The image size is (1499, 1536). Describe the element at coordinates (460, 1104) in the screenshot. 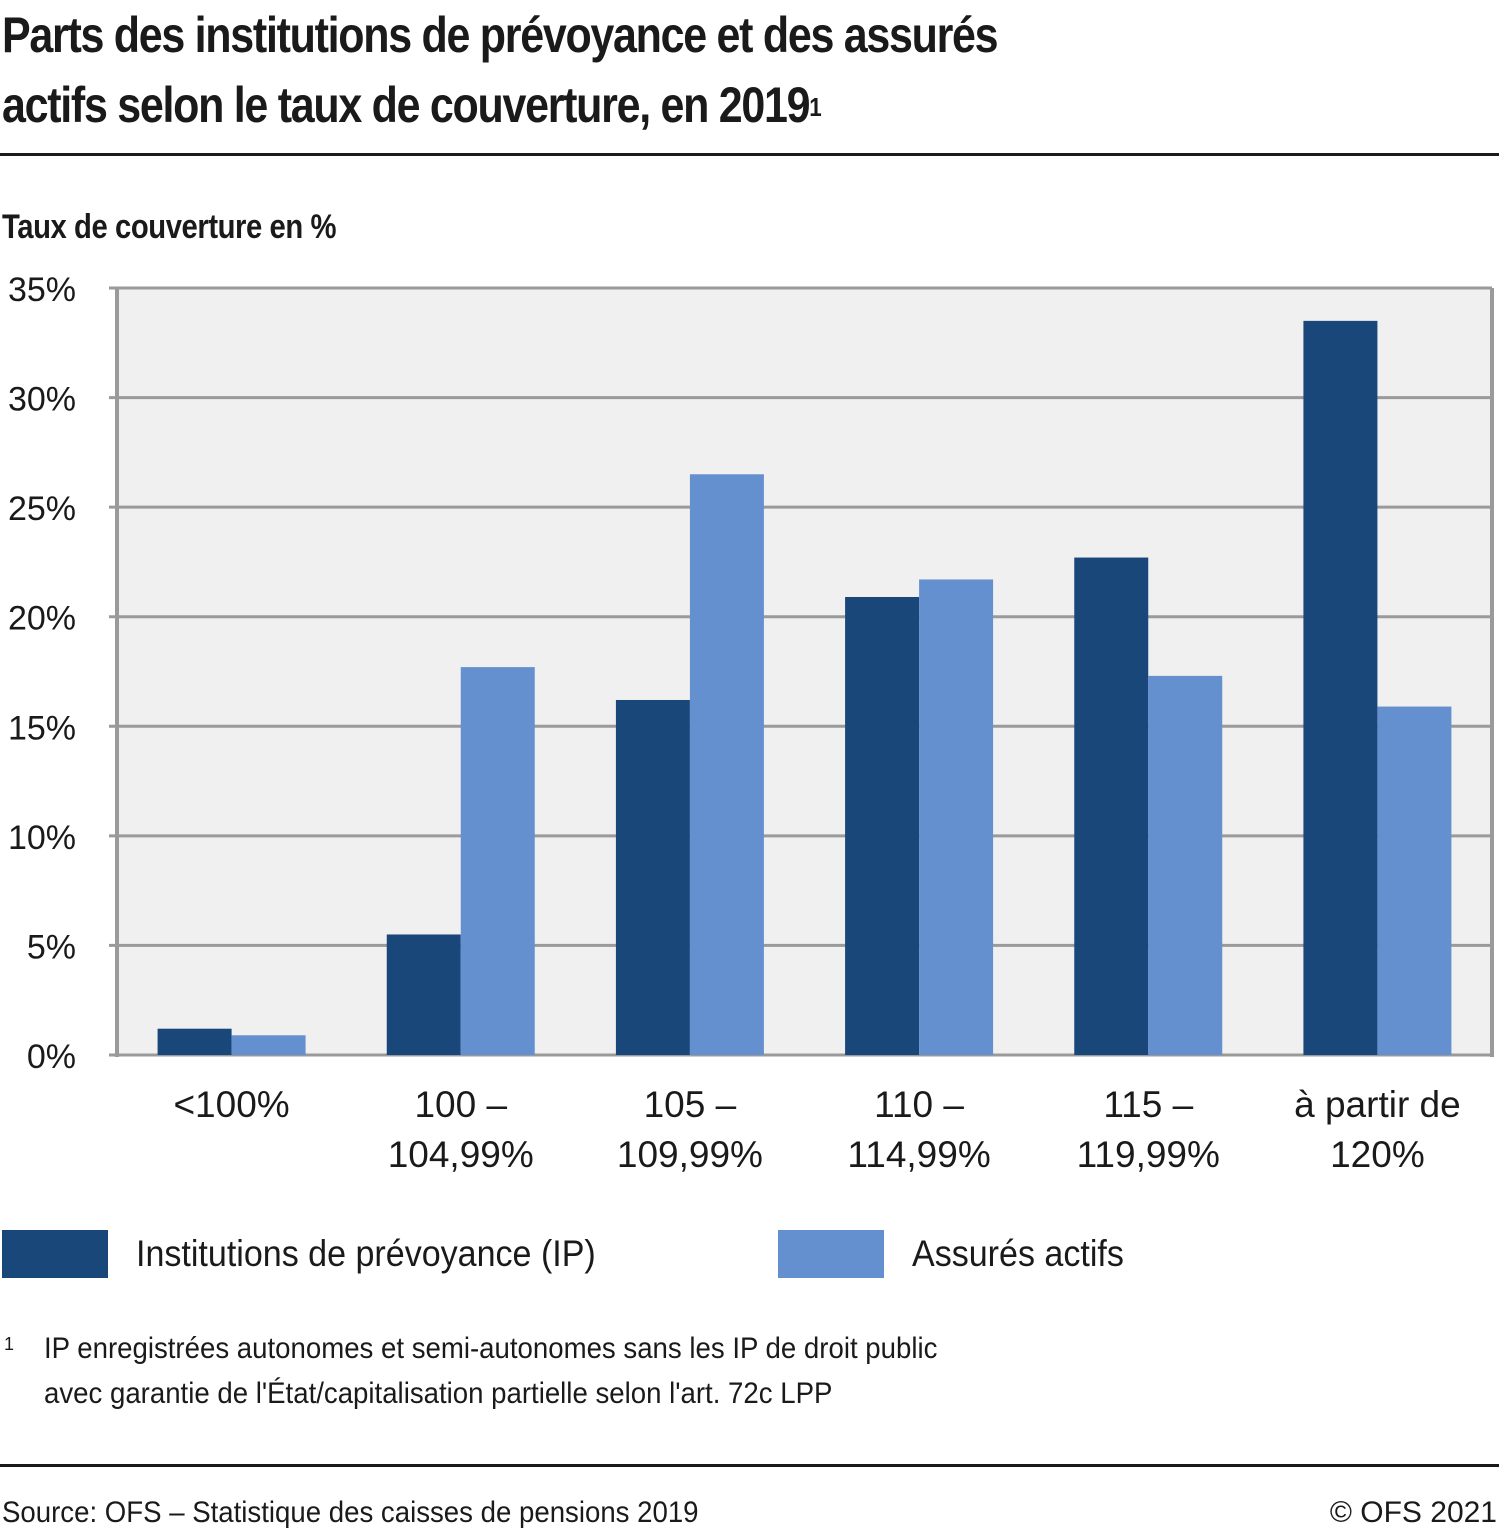

I see `x-tick-label: 100 –` at that location.